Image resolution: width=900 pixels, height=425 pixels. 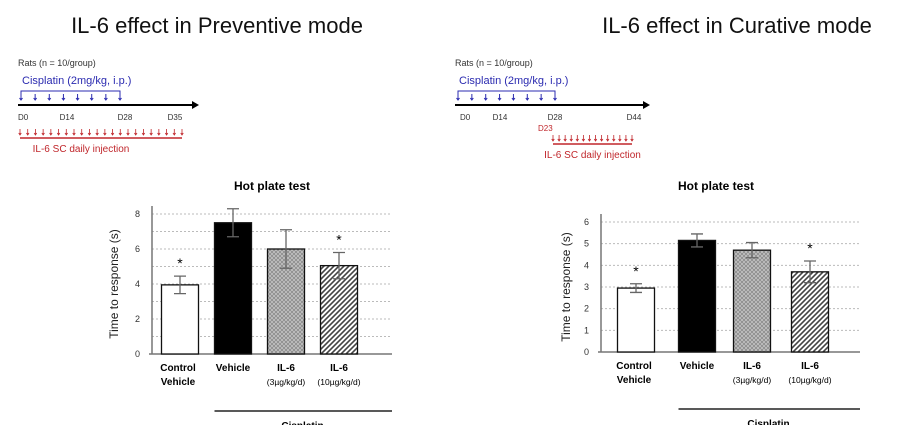 I want to click on day-label: D28, so click(x=555, y=117).